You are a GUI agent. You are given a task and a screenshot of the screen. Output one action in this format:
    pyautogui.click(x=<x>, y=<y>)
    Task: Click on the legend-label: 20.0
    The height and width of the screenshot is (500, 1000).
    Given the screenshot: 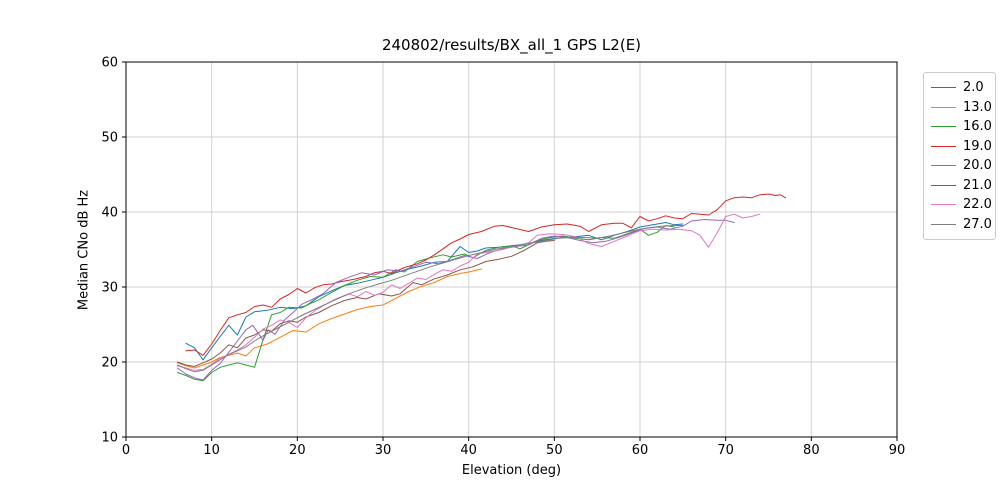 What is the action you would take?
    pyautogui.click(x=977, y=166)
    